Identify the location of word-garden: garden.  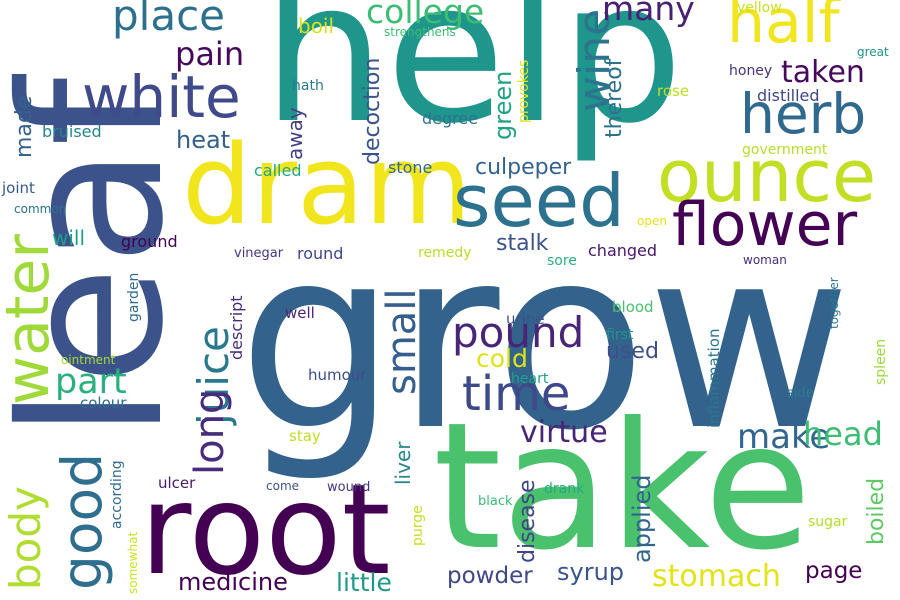
(134, 297).